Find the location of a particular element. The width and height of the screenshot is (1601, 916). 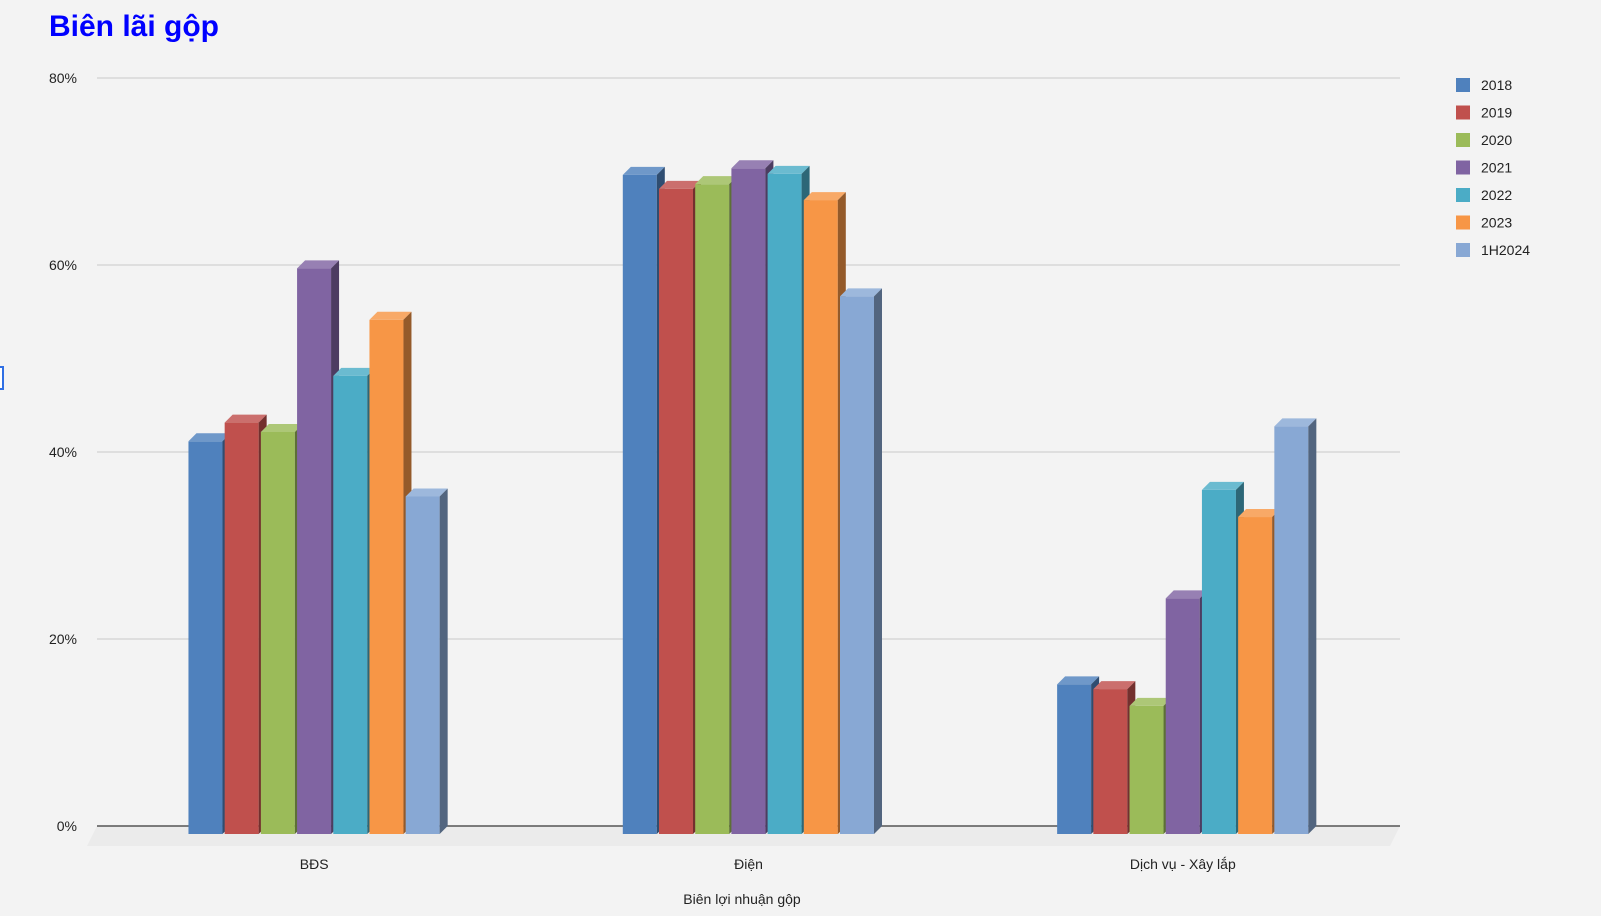

y-tick-label: 40% is located at coordinates (63, 452).